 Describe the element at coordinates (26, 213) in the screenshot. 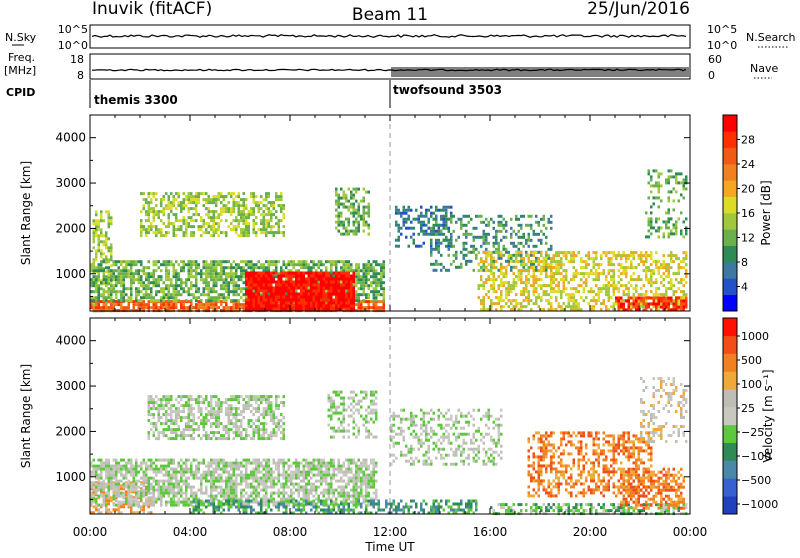

I see `power-ylabel: Slant Range [km]` at that location.